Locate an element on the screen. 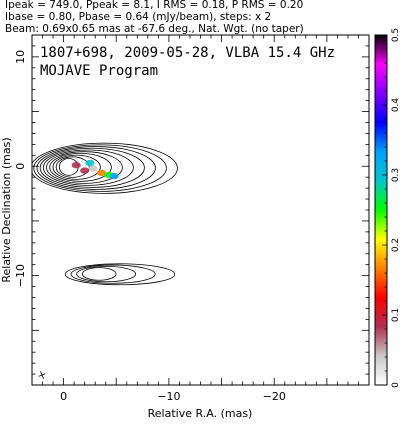 This screenshot has height=424, width=409. colorbar-tick-label: 0.5 is located at coordinates (396, 35).